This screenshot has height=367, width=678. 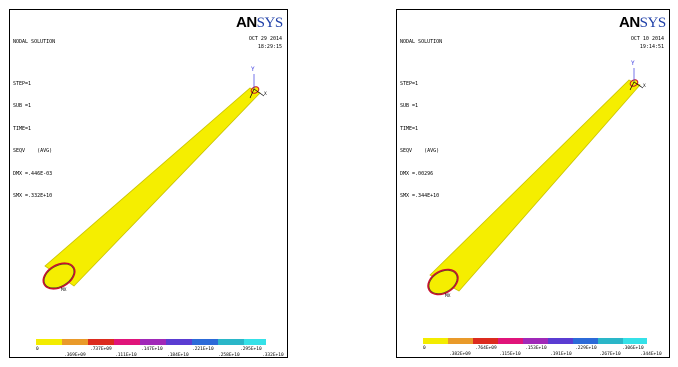 What do you see at coordinates (586, 348) in the screenshot?
I see `legend-tick-label: .229E+10` at bounding box center [586, 348].